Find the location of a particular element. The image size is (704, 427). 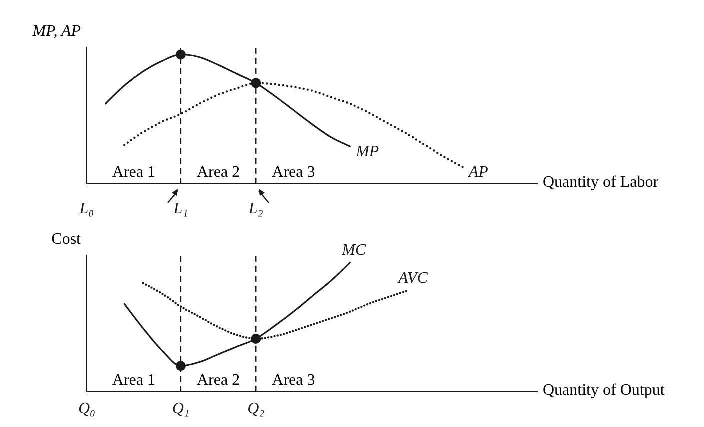

y-axis-title: MP, AP is located at coordinates (56, 32).